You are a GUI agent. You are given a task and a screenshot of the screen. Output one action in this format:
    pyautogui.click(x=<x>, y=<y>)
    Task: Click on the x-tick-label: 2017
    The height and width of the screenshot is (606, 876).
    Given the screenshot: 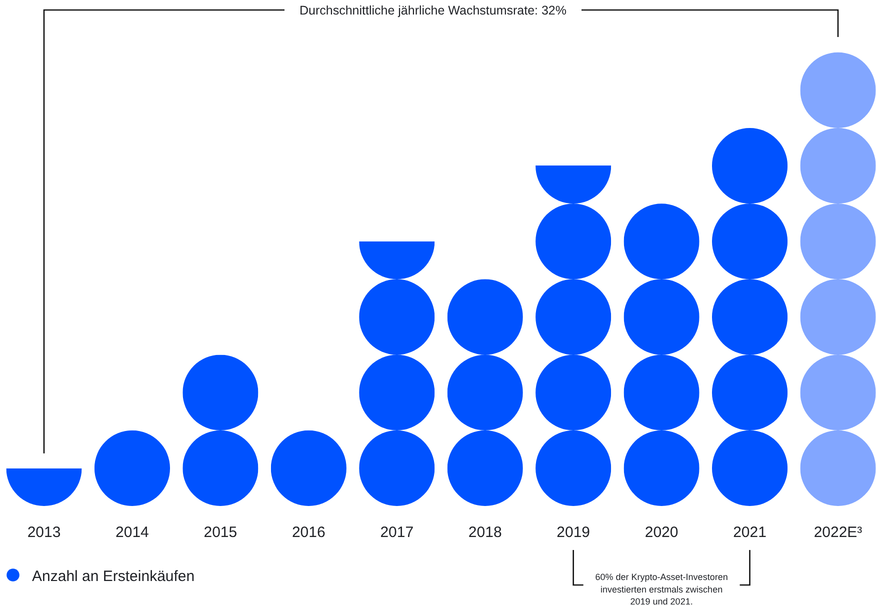 What is the action you would take?
    pyautogui.click(x=397, y=532)
    